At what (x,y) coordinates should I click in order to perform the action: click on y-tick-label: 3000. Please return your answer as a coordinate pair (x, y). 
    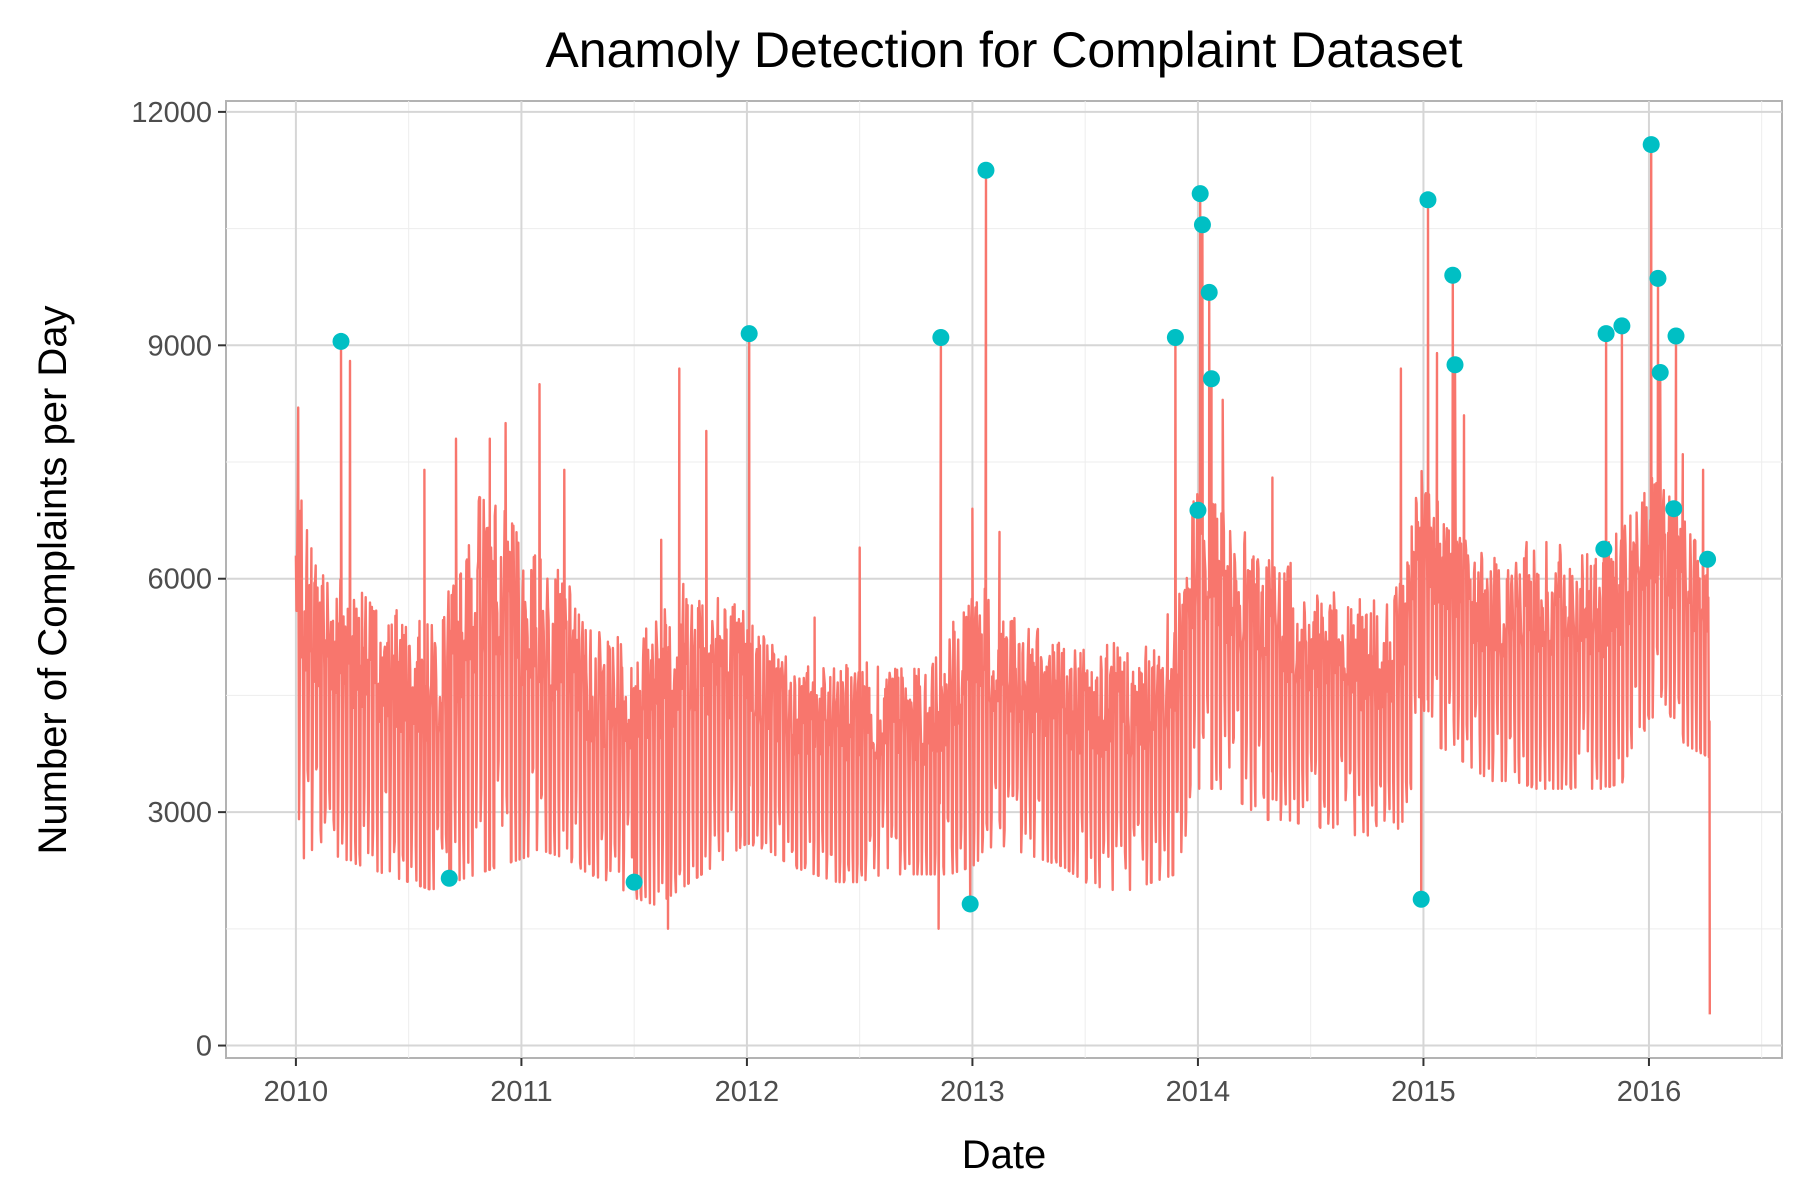
    Looking at the image, I should click on (179, 813).